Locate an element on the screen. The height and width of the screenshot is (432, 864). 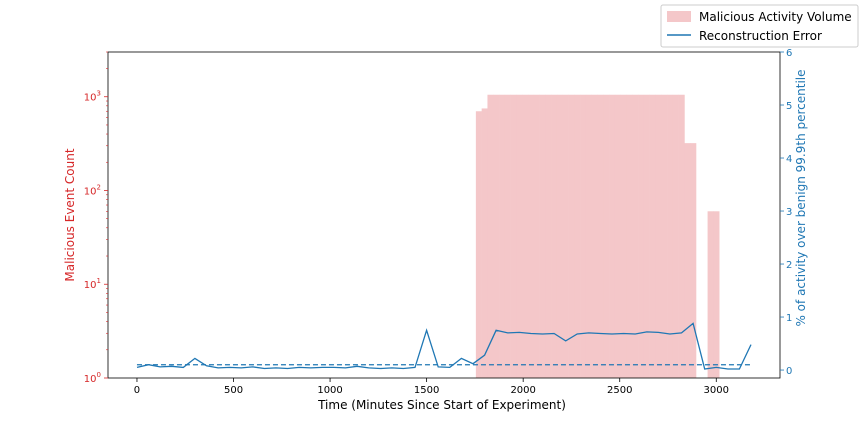
y-right-tick-label: 4 is located at coordinates (789, 159).